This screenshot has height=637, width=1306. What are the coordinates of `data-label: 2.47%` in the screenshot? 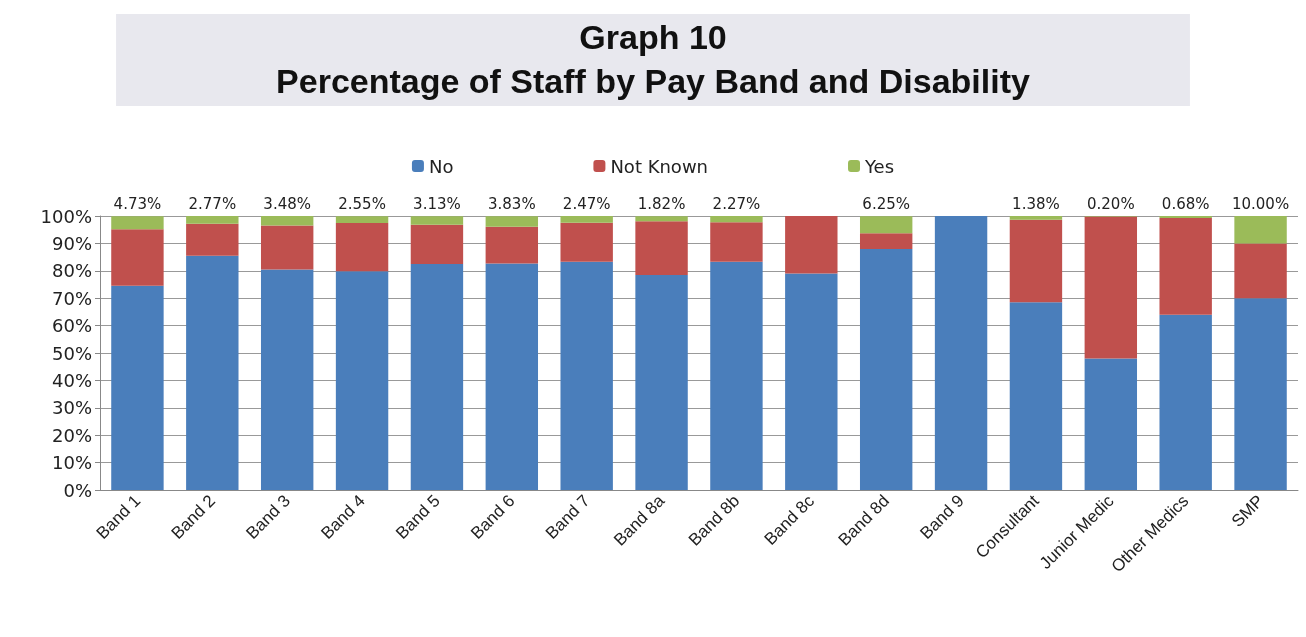 It's located at (586, 203).